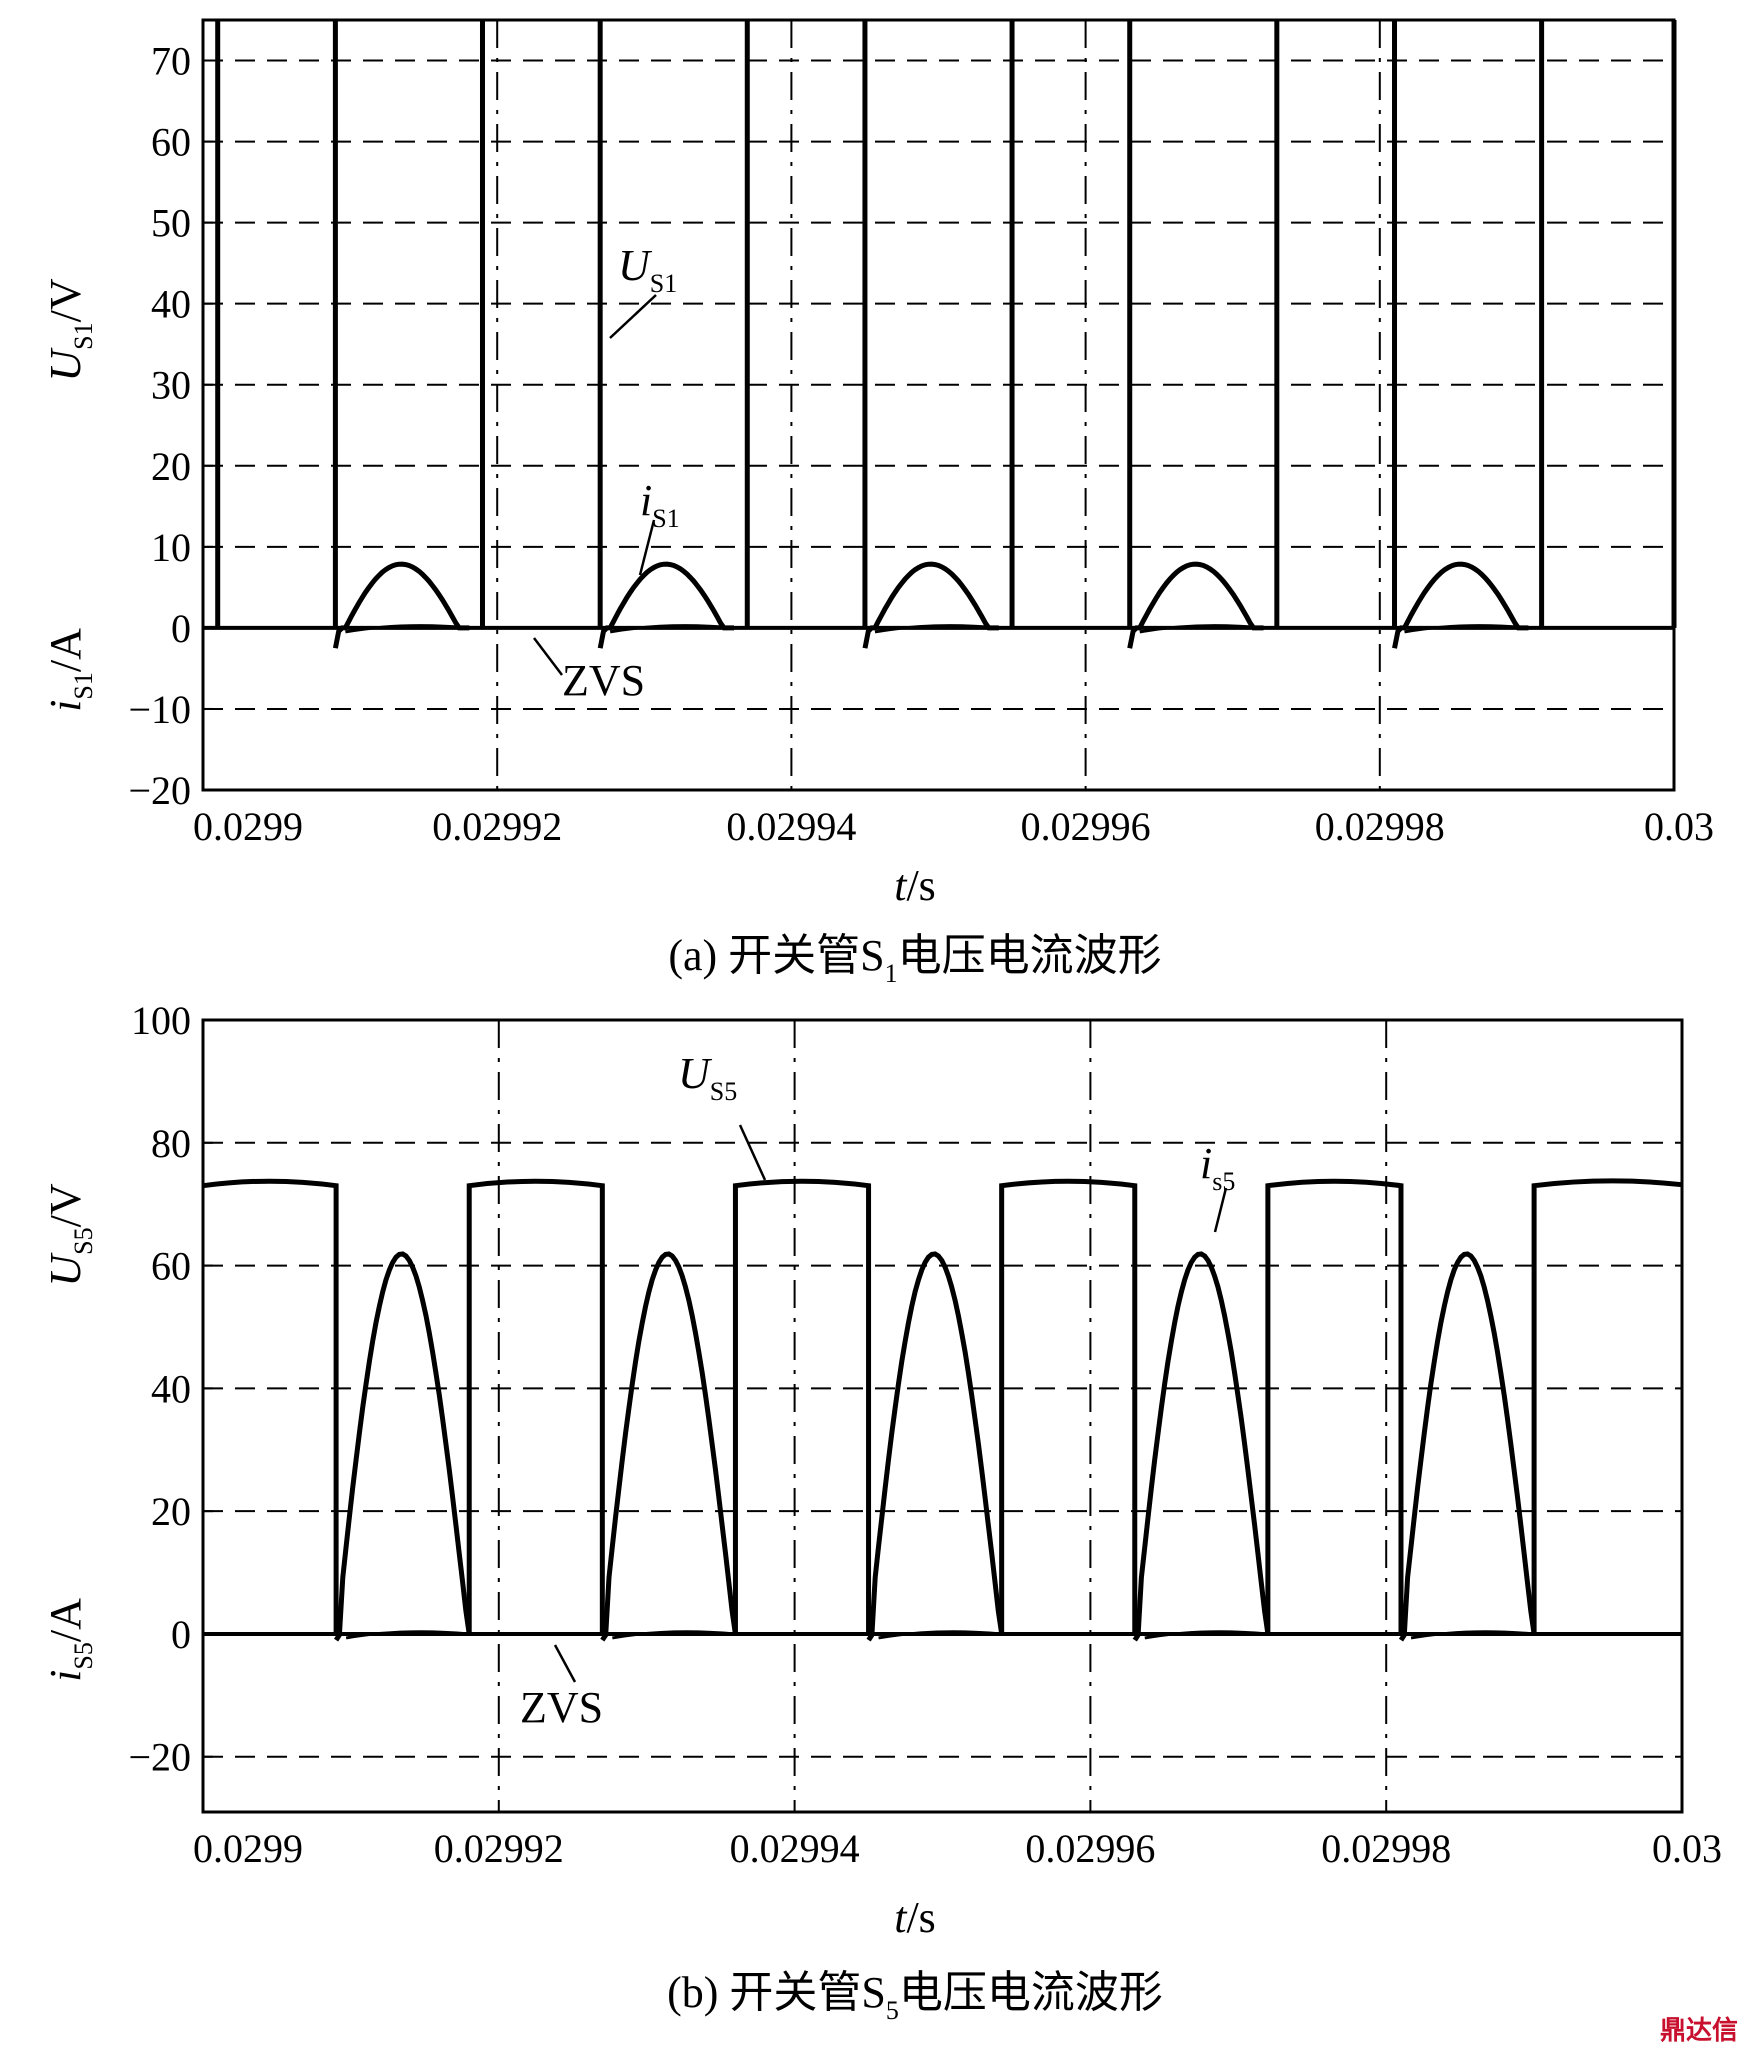  Describe the element at coordinates (69, 1640) in the screenshot. I see `y-axis-label-current-b: iS5/A` at that location.